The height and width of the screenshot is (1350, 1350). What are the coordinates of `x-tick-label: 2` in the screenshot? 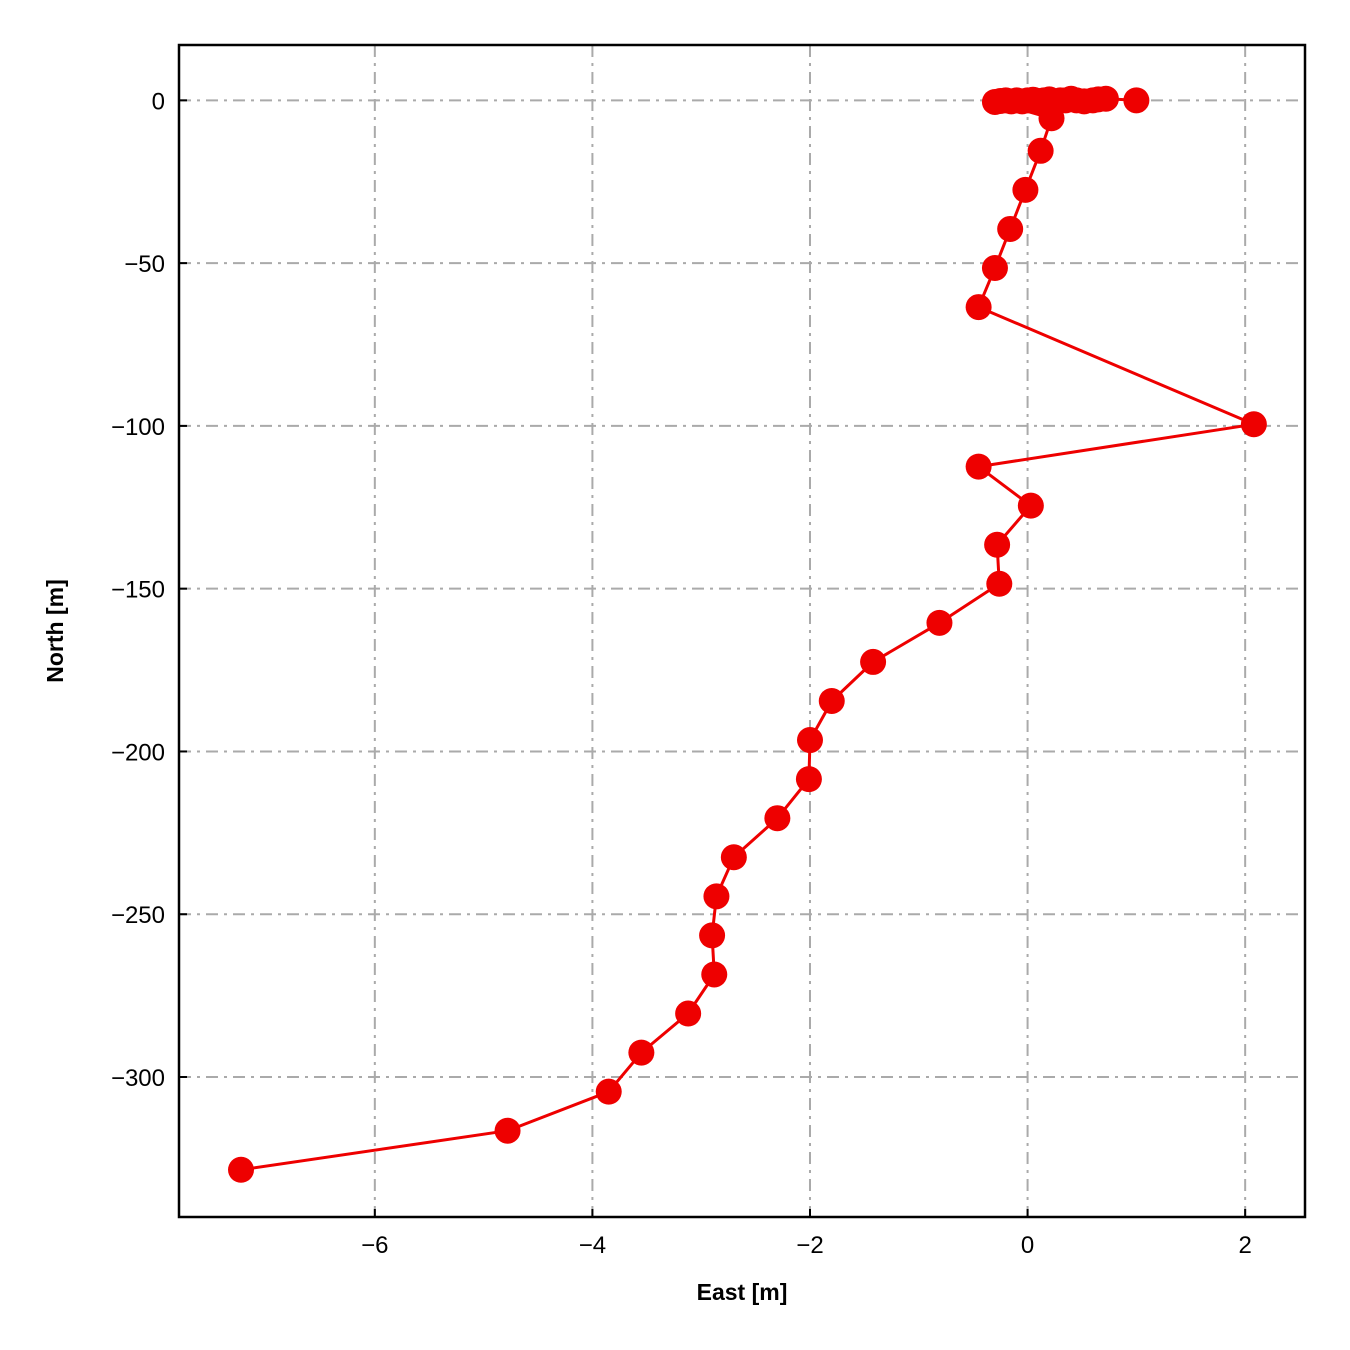 It's located at (1244, 1245).